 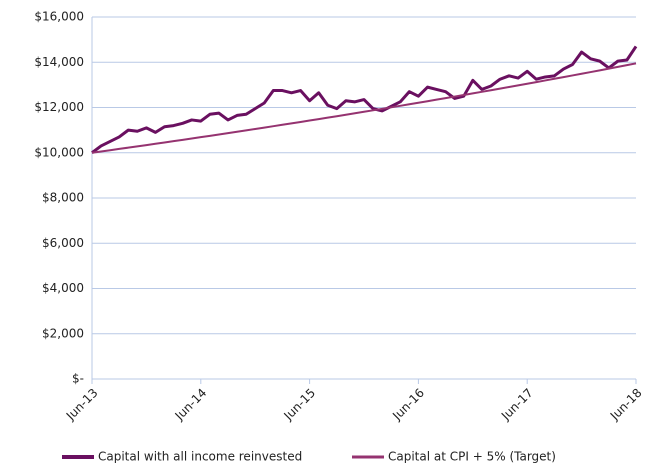 I want to click on x-tick-label: Jun-14, so click(x=191, y=405).